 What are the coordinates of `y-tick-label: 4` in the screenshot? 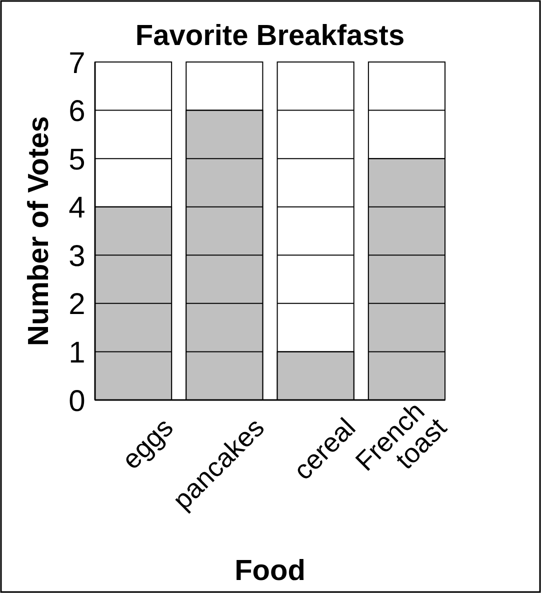 It's located at (77, 208).